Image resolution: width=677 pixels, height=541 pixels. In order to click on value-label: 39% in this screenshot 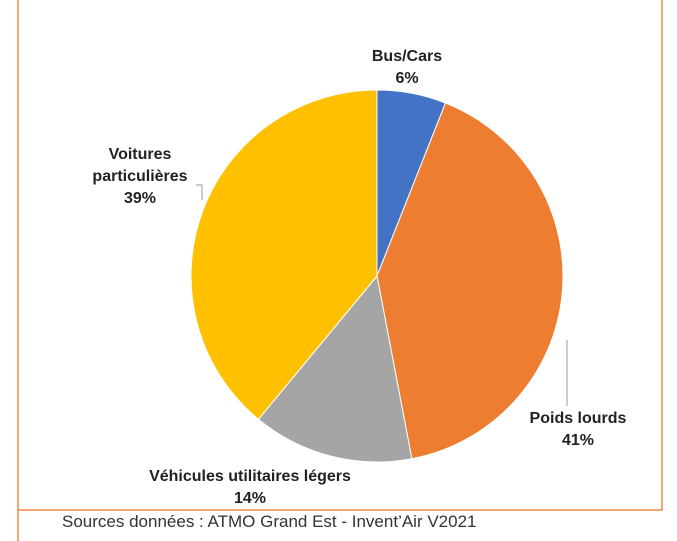, I will do `click(140, 198)`.